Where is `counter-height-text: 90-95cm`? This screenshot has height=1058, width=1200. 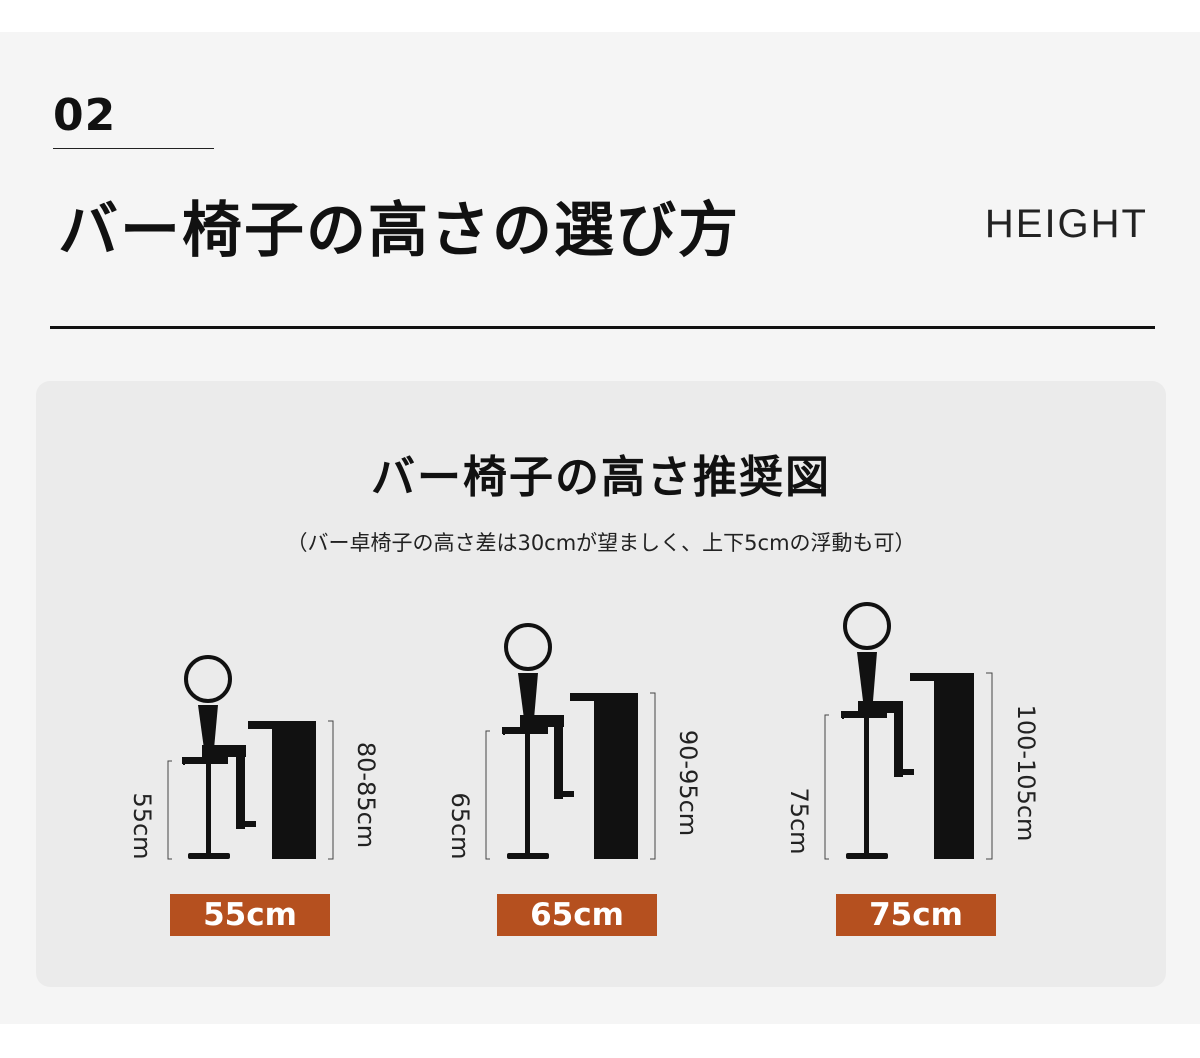
counter-height-text: 90-95cm is located at coordinates (688, 783).